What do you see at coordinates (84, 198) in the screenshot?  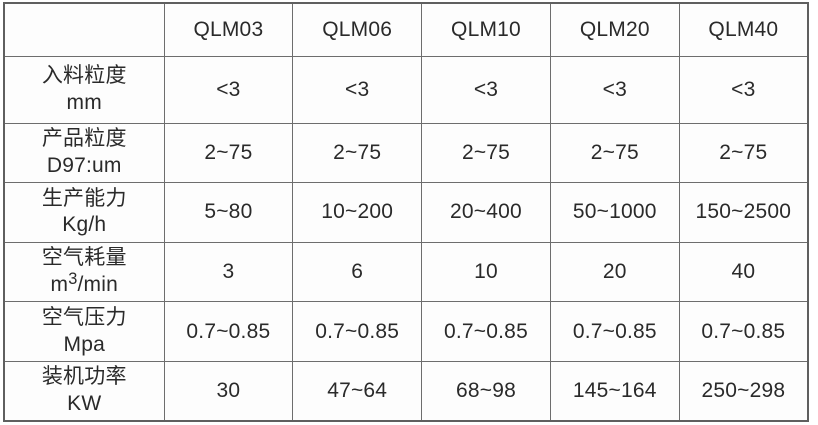 I see `row-label-line: 生产能力` at bounding box center [84, 198].